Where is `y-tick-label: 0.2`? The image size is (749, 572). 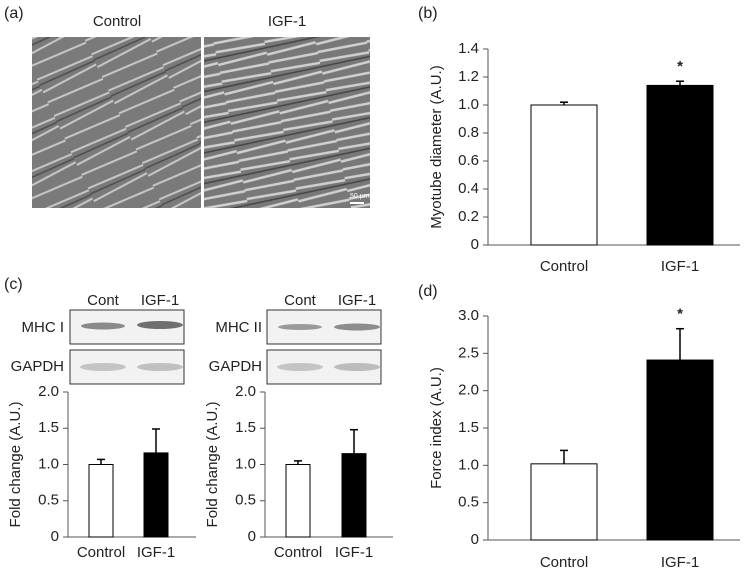
y-tick-label: 0.2 is located at coordinates (468, 216).